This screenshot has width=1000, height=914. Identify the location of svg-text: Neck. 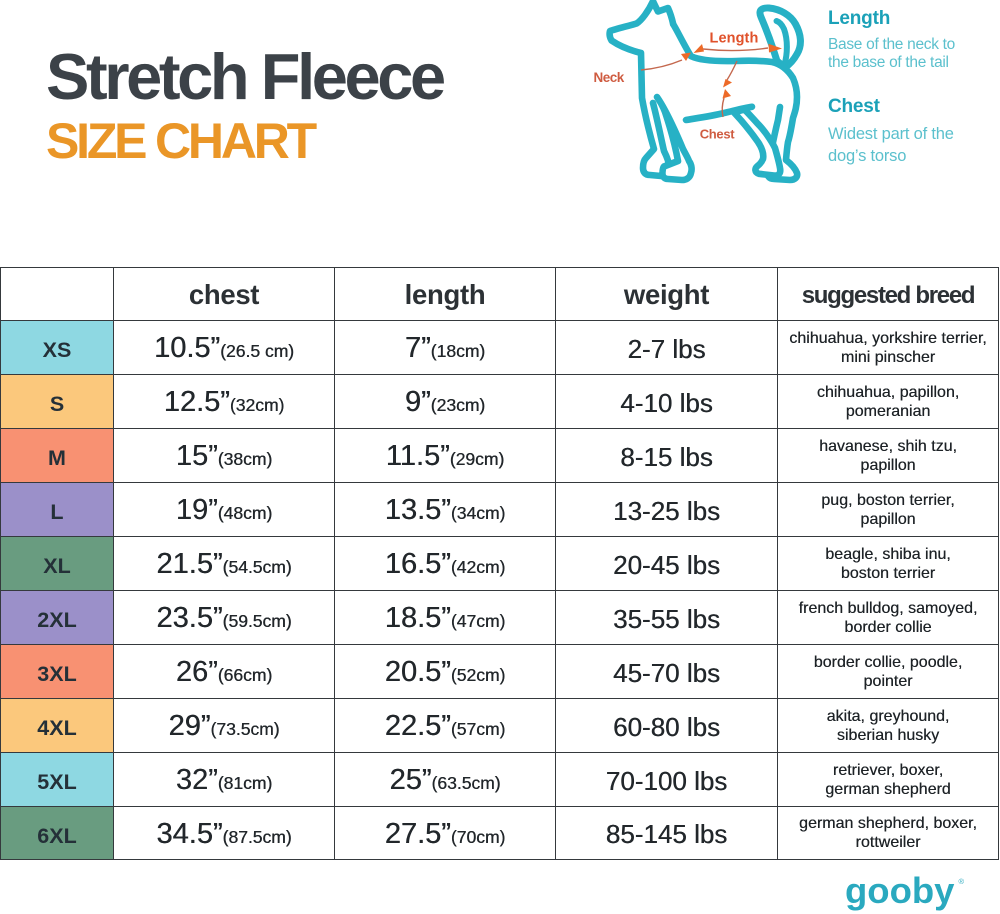
(609, 77).